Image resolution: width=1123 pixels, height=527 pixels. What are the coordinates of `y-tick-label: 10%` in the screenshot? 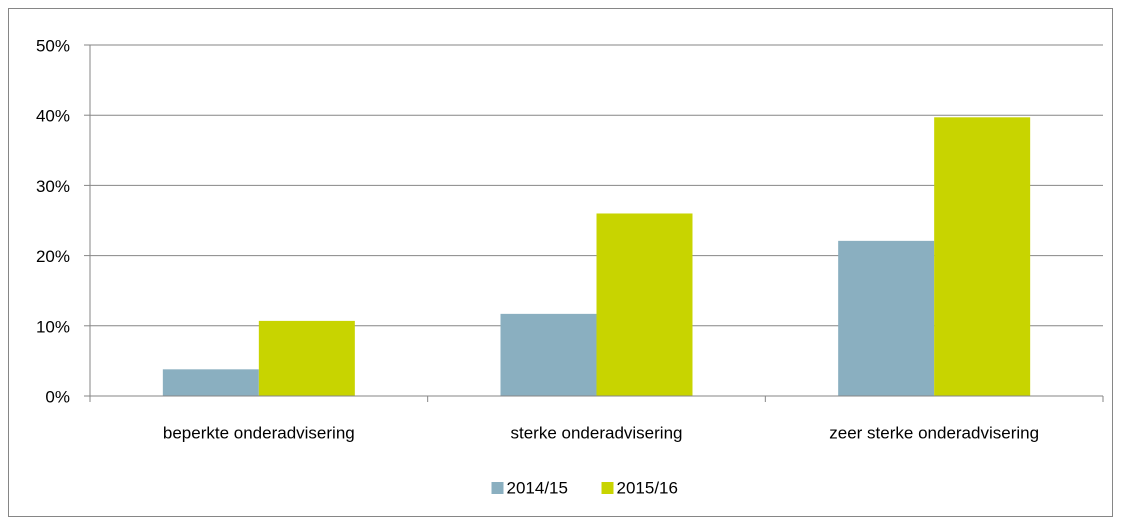 It's located at (53, 326).